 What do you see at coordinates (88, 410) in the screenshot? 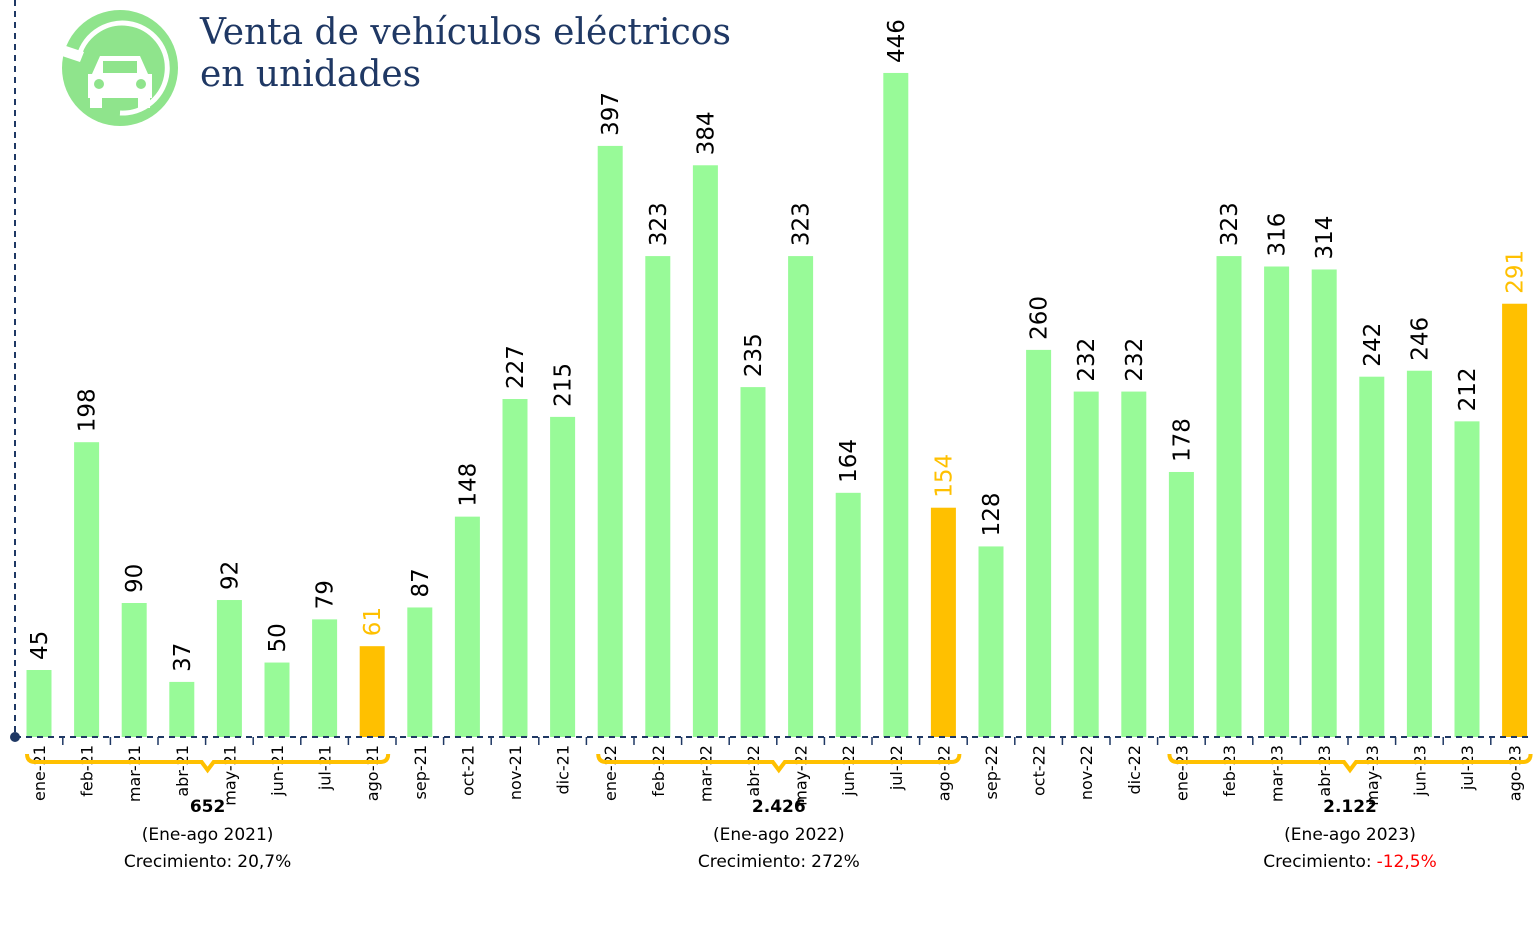
I see `value-label: 198` at bounding box center [88, 410].